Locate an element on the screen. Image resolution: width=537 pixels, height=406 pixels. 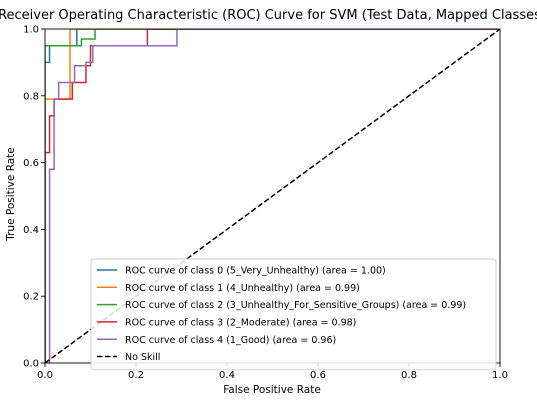
x-tick-label: 0.4 is located at coordinates (227, 375).